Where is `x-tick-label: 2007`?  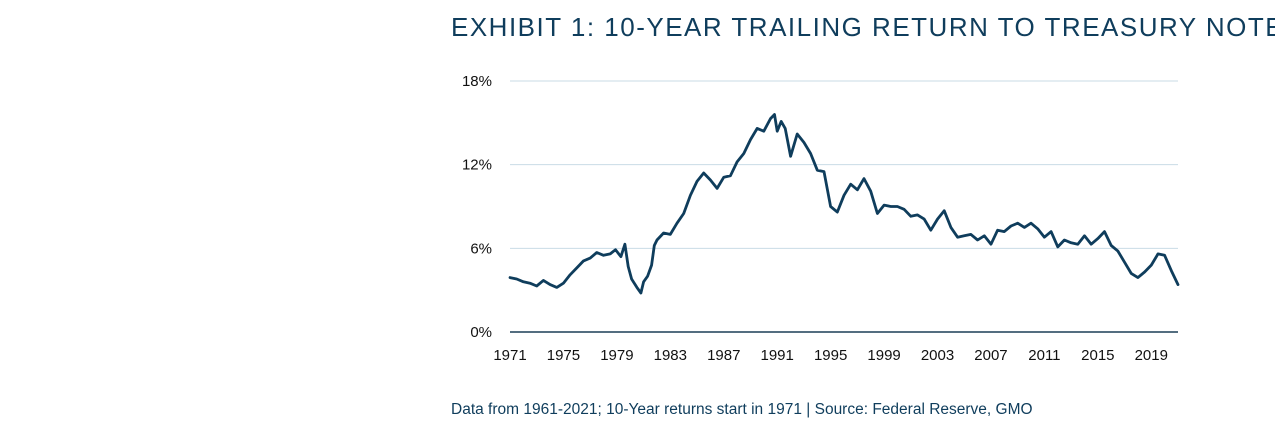
x-tick-label: 2007 is located at coordinates (990, 355).